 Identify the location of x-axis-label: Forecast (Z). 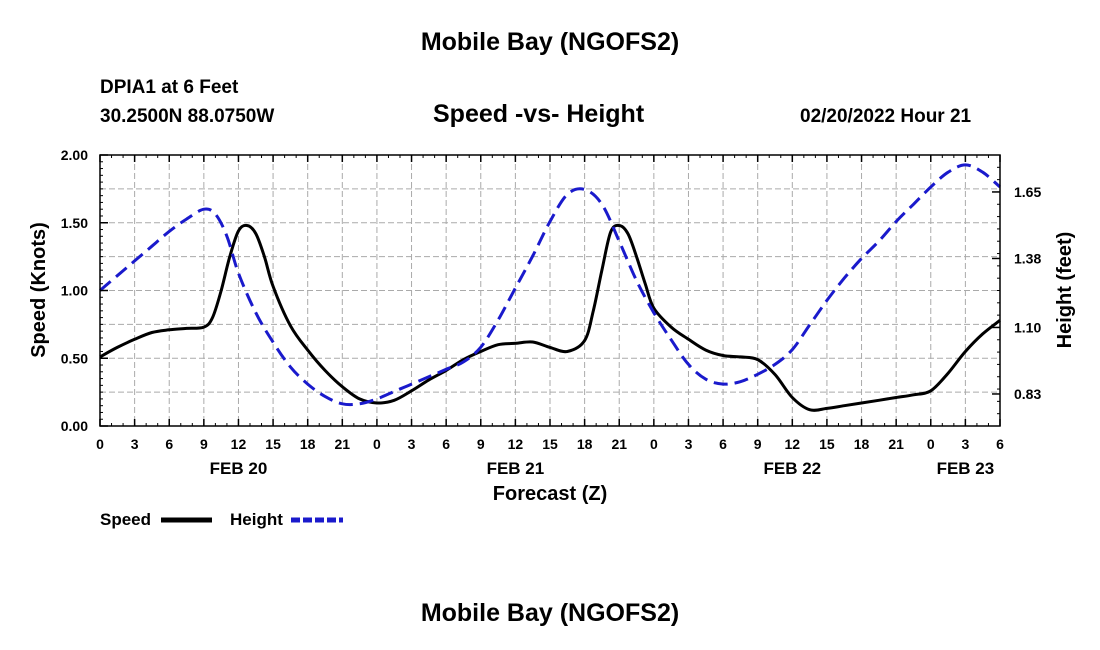
(550, 494).